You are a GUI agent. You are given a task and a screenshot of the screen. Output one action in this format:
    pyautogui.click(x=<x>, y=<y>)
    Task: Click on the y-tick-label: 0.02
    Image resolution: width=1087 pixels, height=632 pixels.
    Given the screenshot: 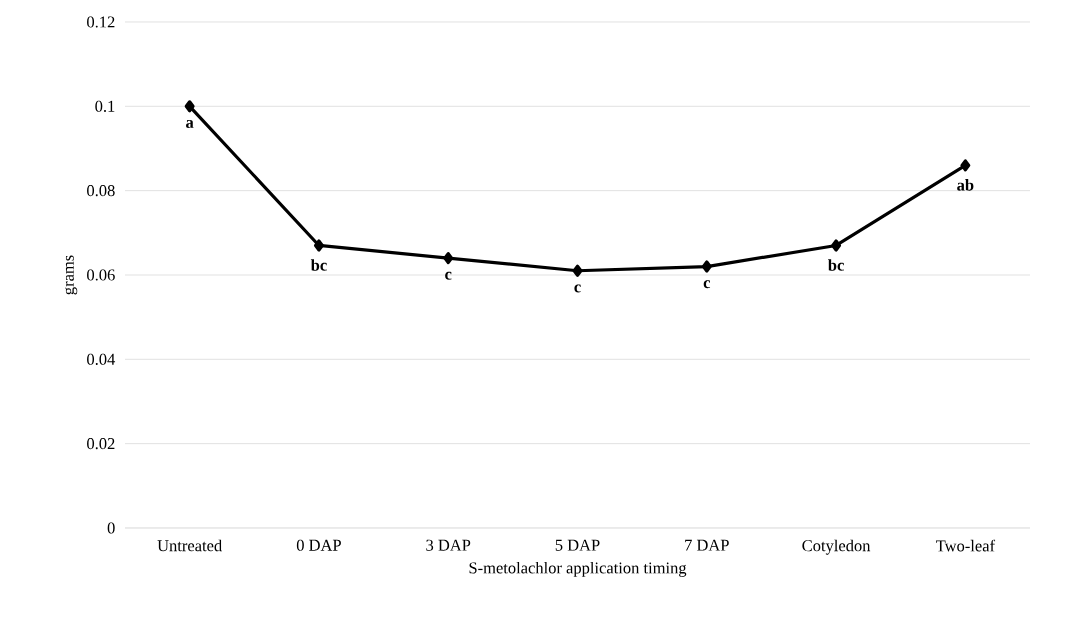 What is the action you would take?
    pyautogui.click(x=101, y=444)
    